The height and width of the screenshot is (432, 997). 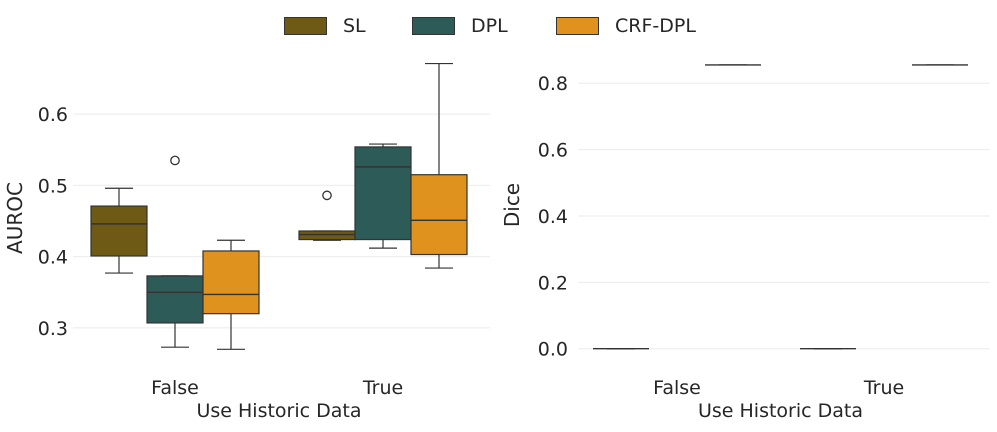 What do you see at coordinates (305, 26) in the screenshot?
I see `legend-swatch-sl` at bounding box center [305, 26].